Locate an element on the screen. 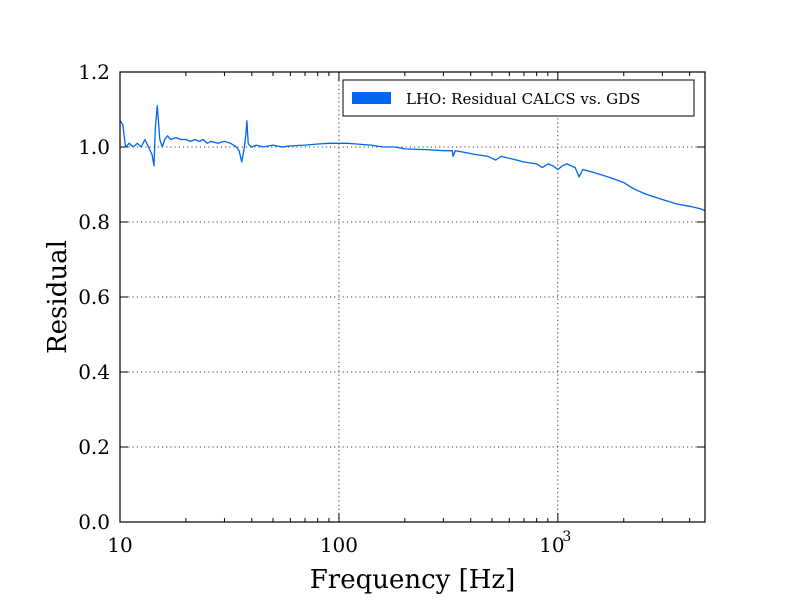 The image size is (800, 600). legend: LHO: Residual CALCS vs. GDS is located at coordinates (518, 98).